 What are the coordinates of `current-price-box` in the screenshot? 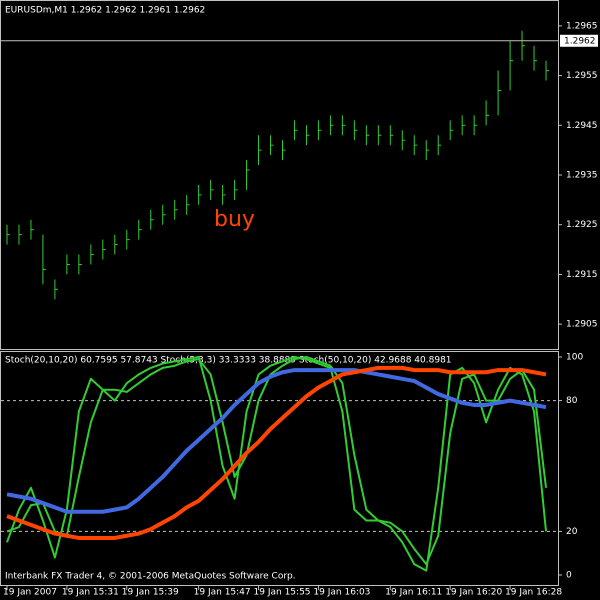 It's located at (579, 40).